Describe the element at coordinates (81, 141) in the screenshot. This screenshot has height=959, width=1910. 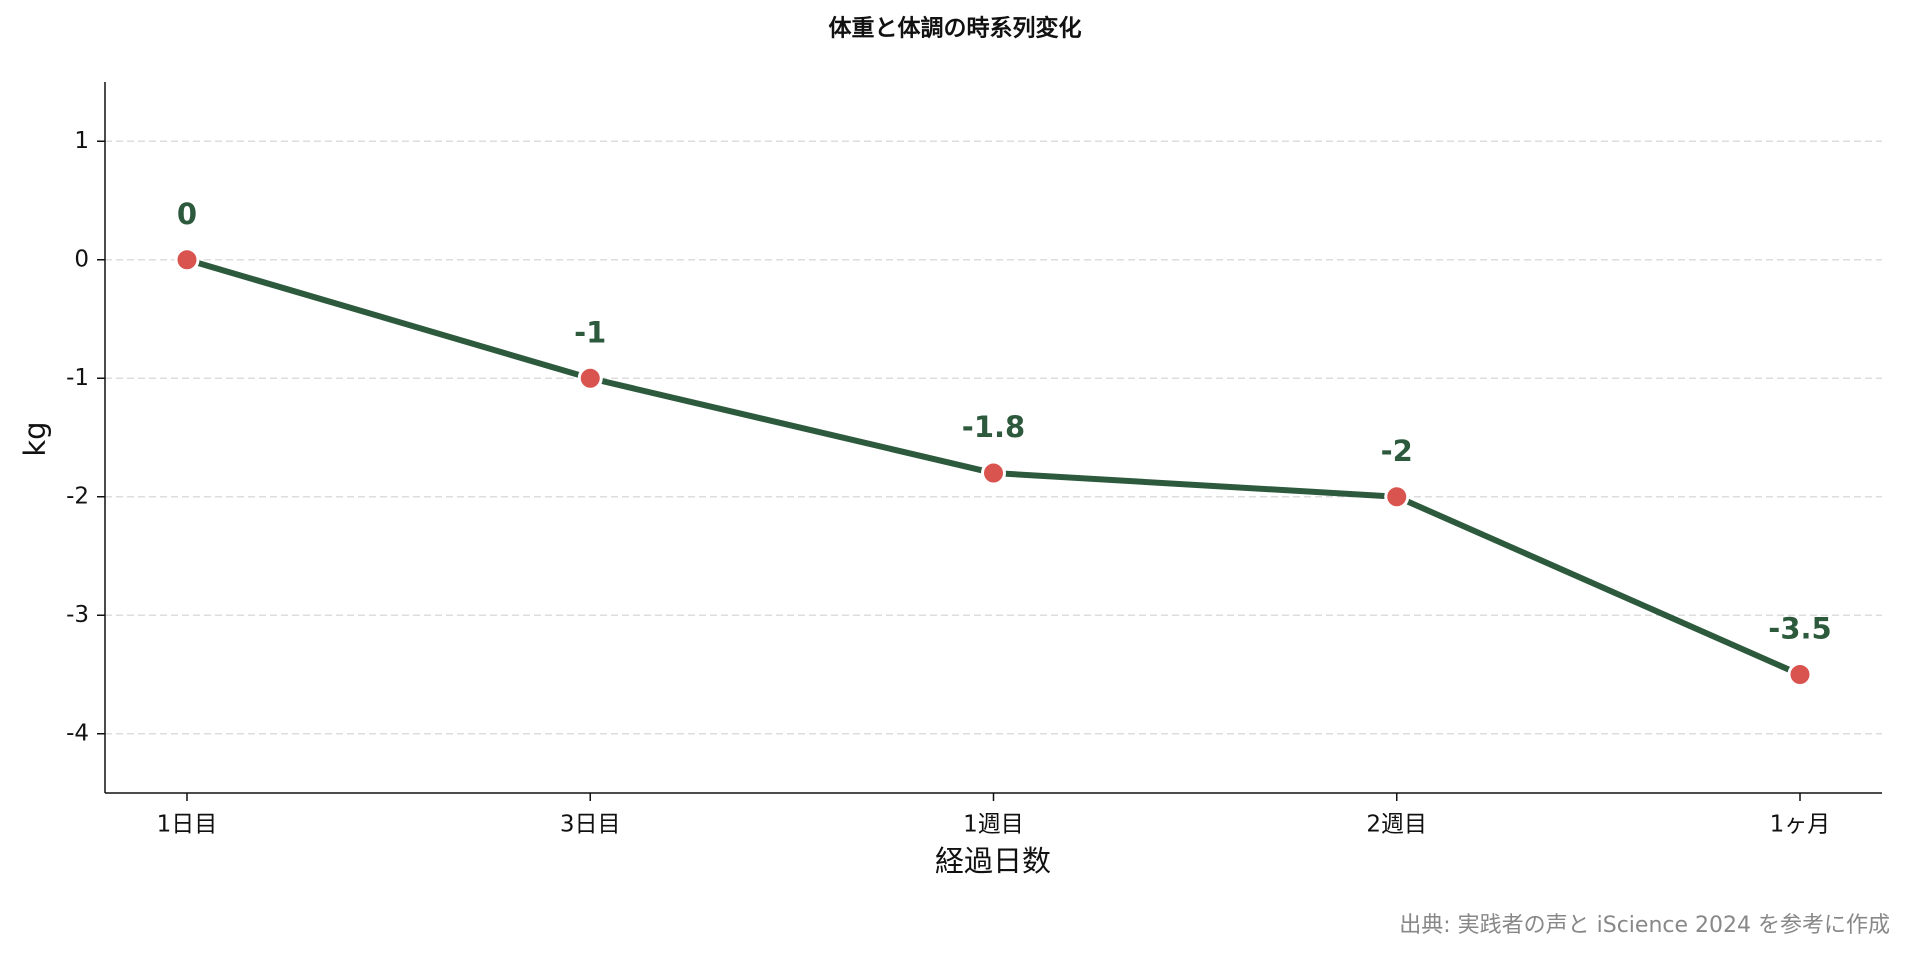
I see `y-tick-label: 1` at that location.